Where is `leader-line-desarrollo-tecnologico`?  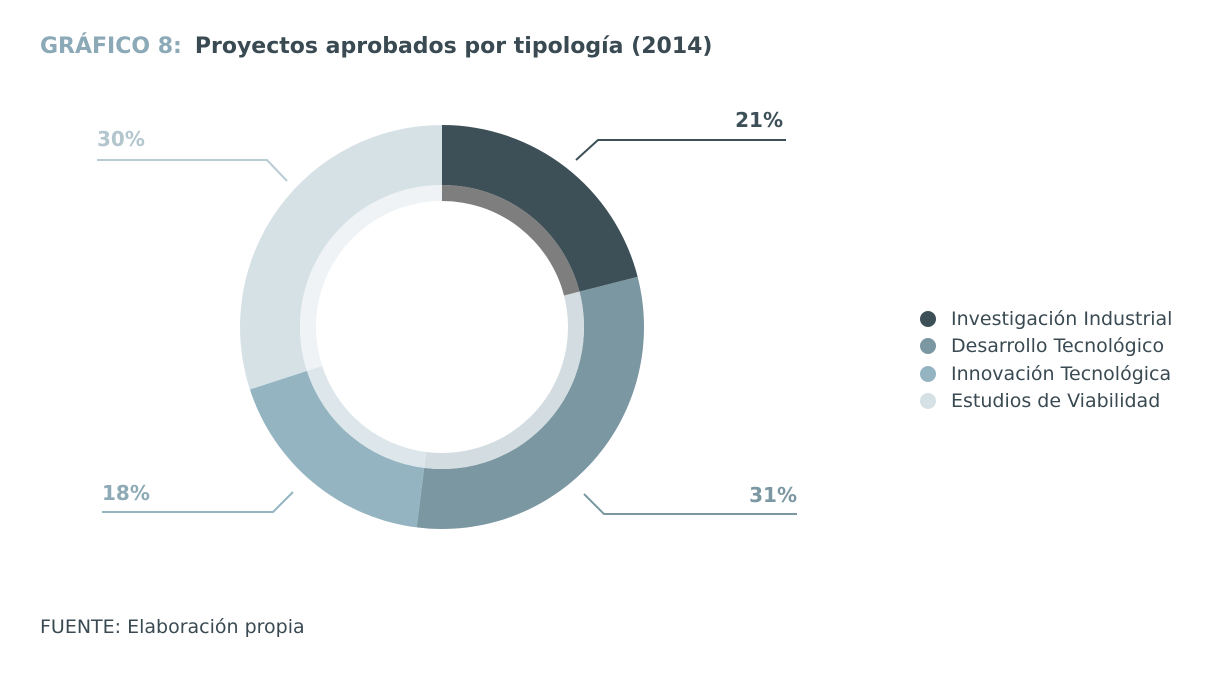
leader-line-desarrollo-tecnologico is located at coordinates (690, 504).